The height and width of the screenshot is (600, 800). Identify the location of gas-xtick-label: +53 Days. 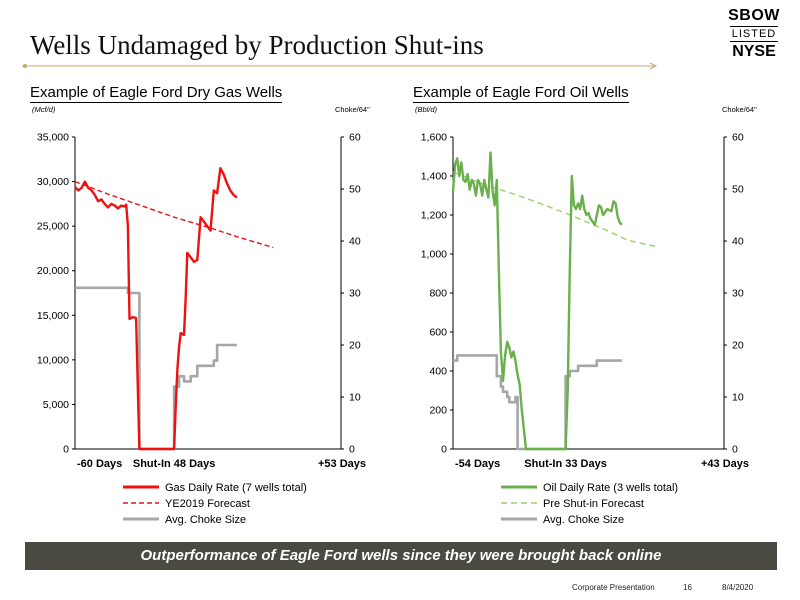
(342, 464).